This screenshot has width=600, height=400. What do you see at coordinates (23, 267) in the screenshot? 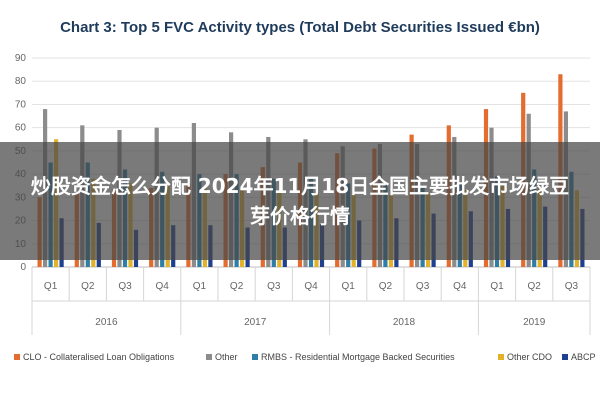
I see `y-tick-label: 0` at bounding box center [23, 267].